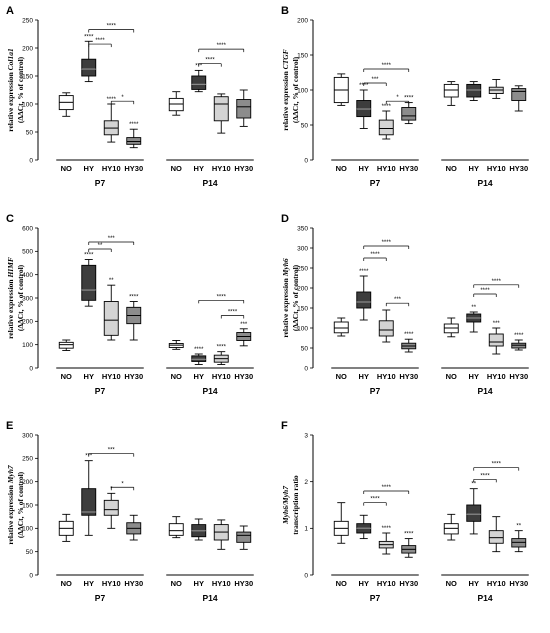  I want to click on box-p14-hy: ****, so click(199, 356).